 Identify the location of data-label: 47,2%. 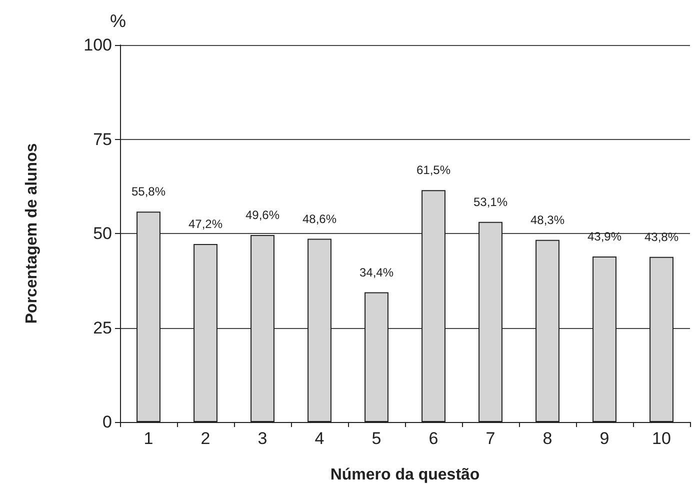
(205, 224).